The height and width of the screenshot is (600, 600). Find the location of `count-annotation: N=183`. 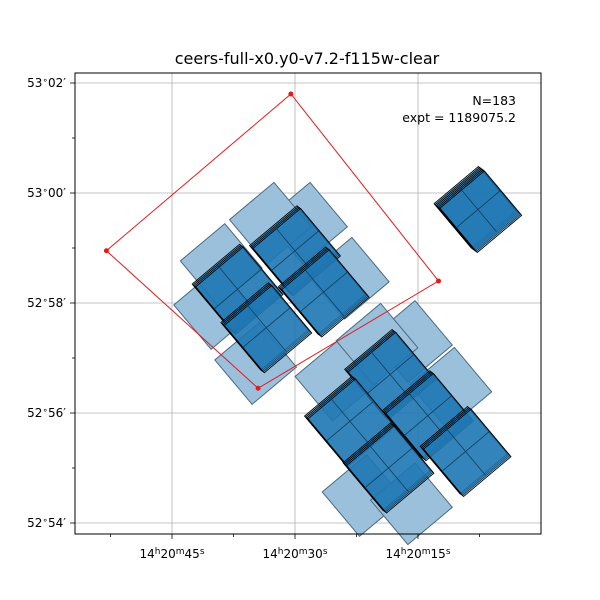

count-annotation: N=183 is located at coordinates (494, 100).